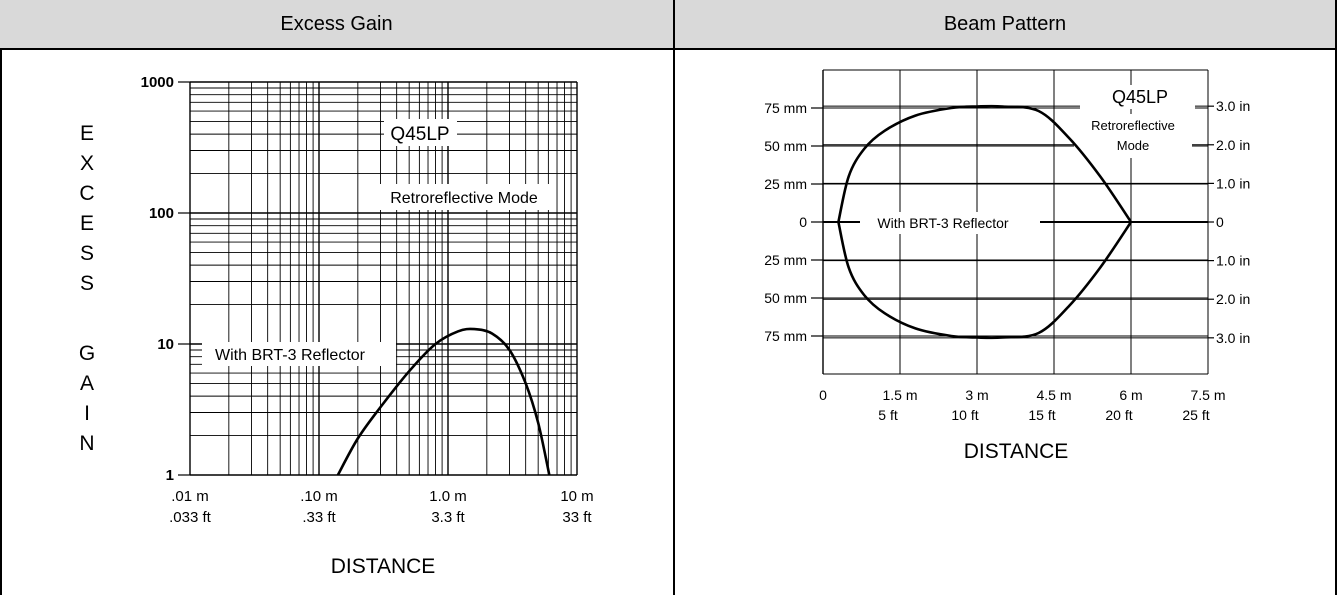 This screenshot has height=595, width=1337. What do you see at coordinates (1133, 125) in the screenshot?
I see `mode-label-line1: Retroreflective` at bounding box center [1133, 125].